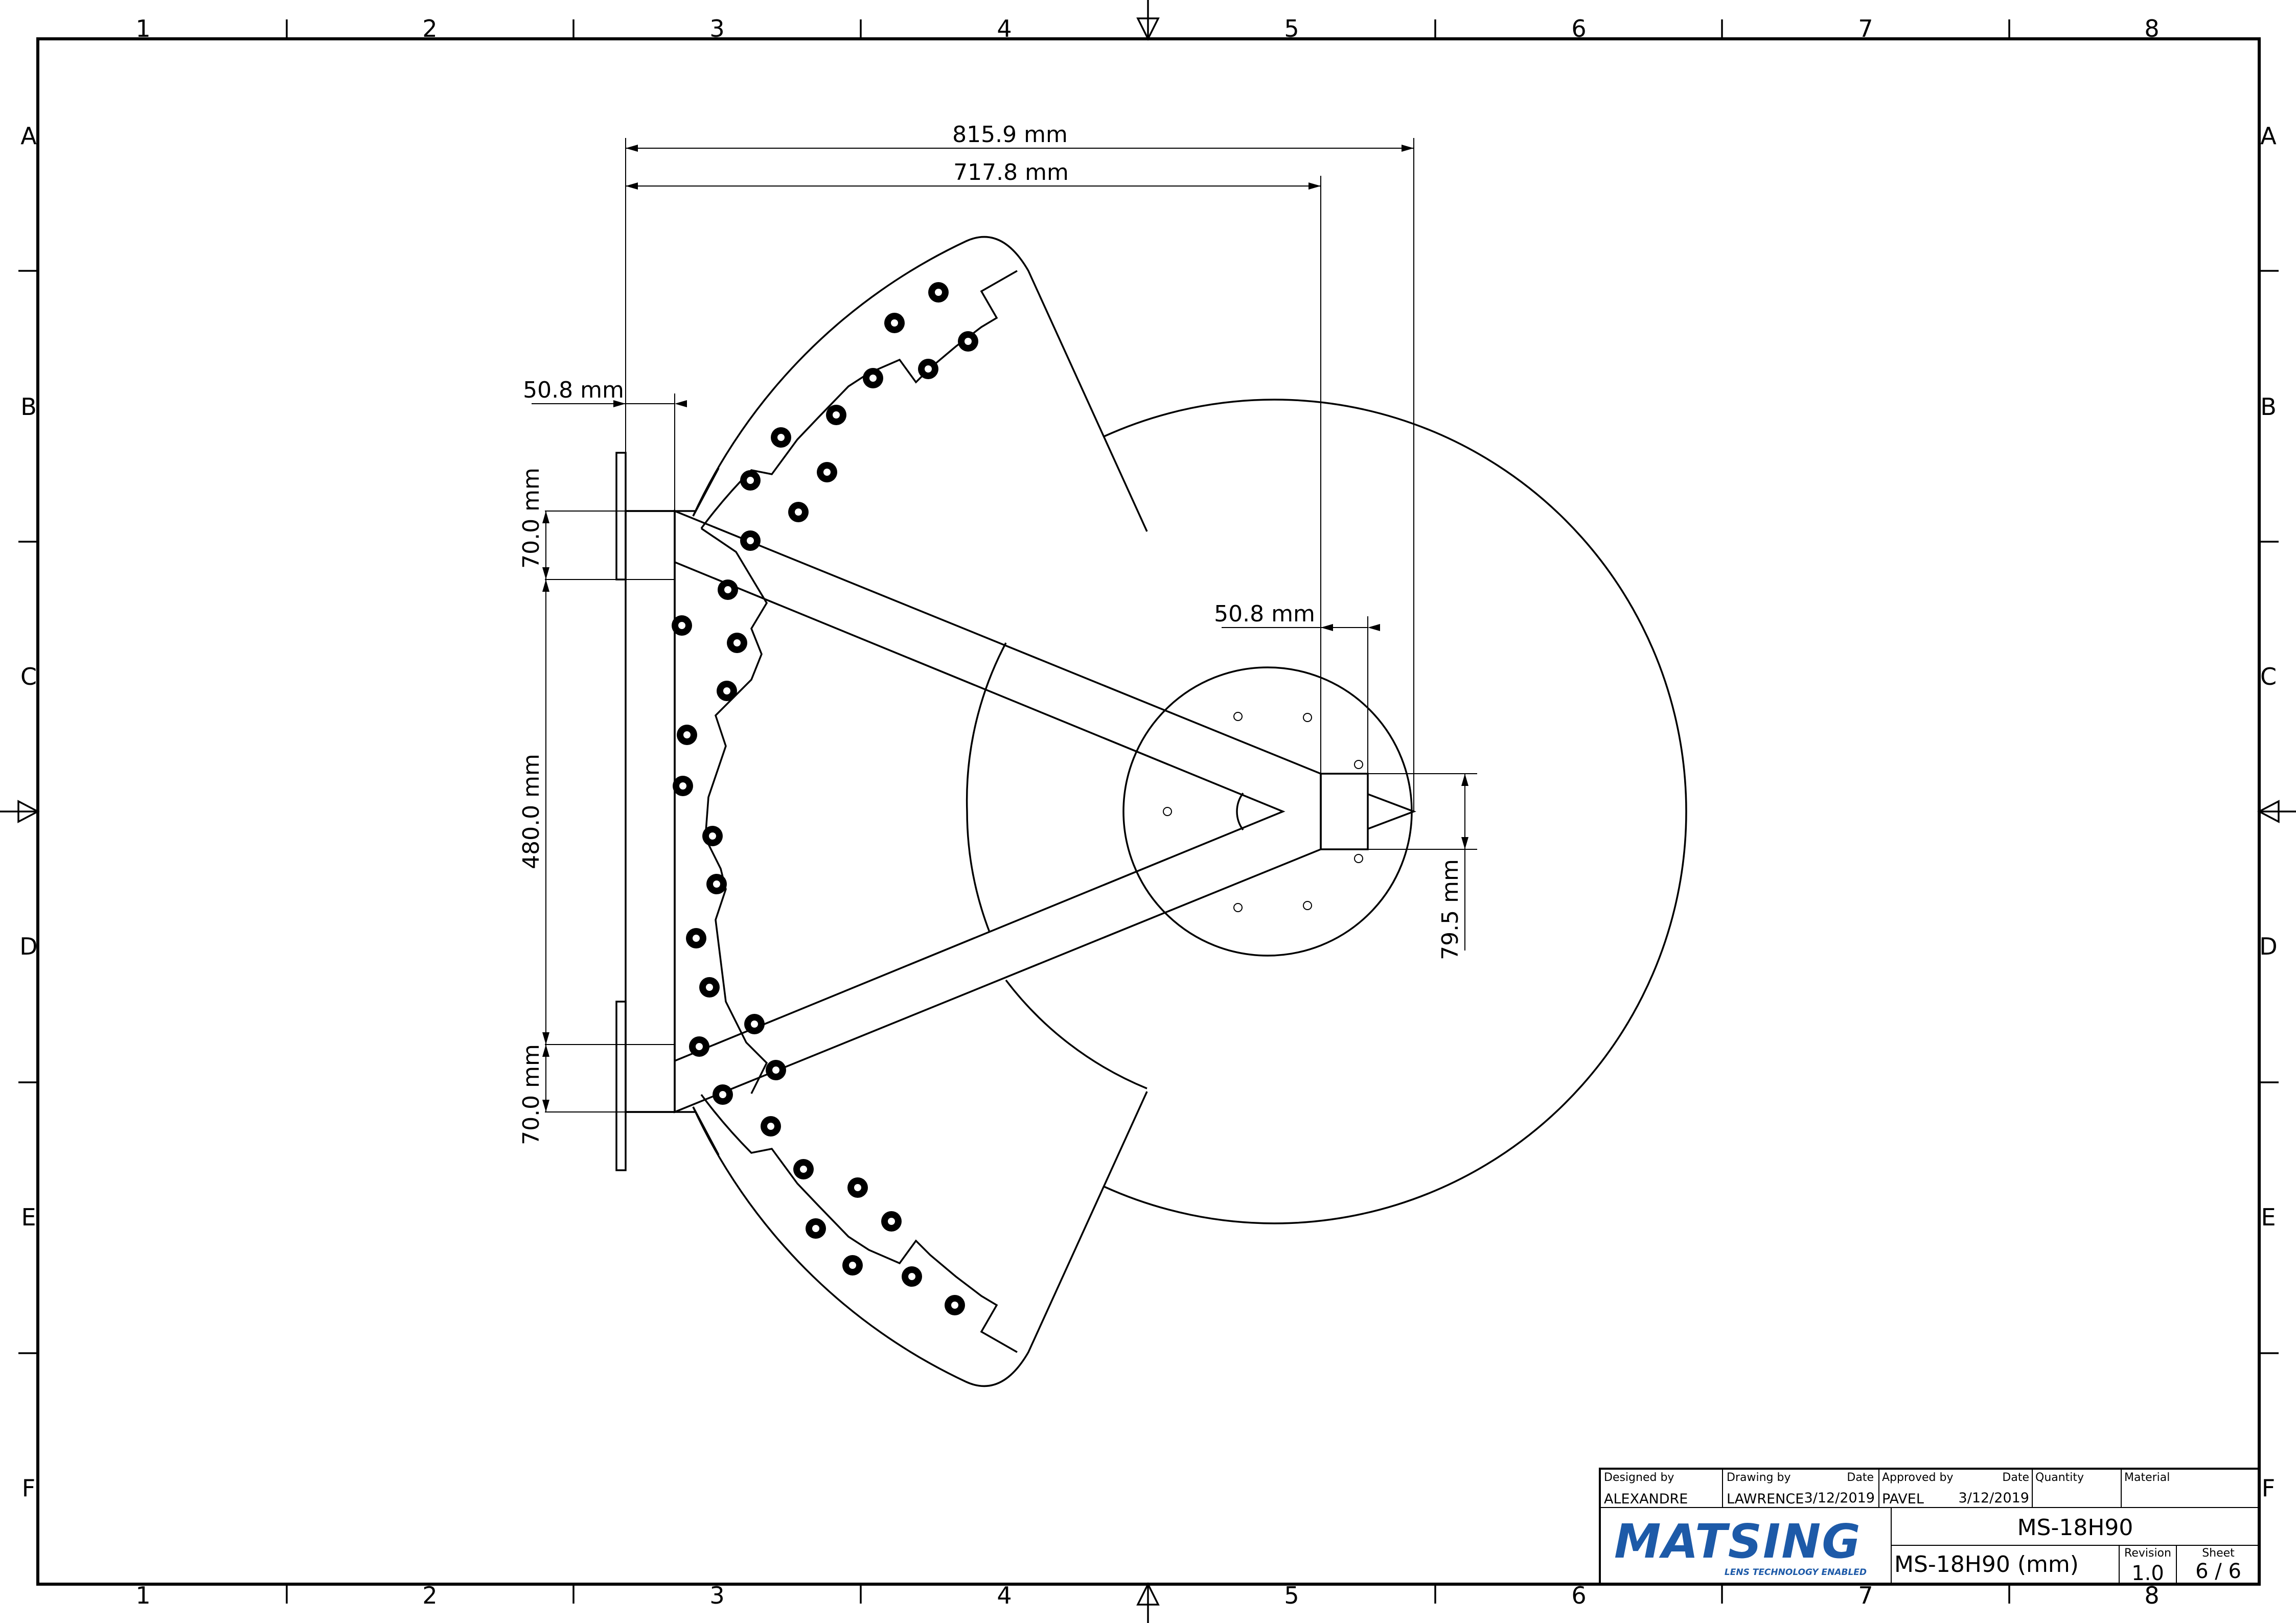 The height and width of the screenshot is (1623, 2296). I want to click on dim-bottom-mount: 70.0 mm, so click(531, 1094).